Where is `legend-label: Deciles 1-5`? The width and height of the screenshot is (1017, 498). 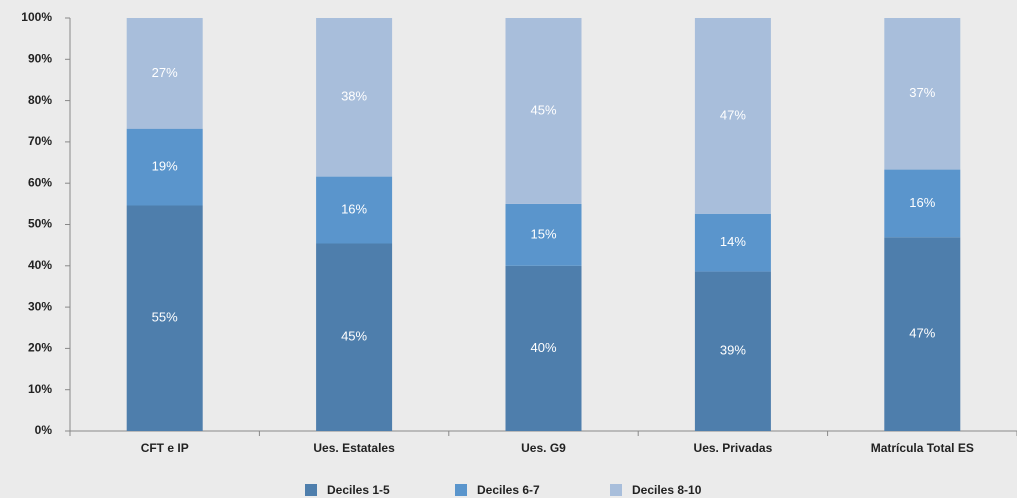 legend-label: Deciles 1-5 is located at coordinates (358, 490).